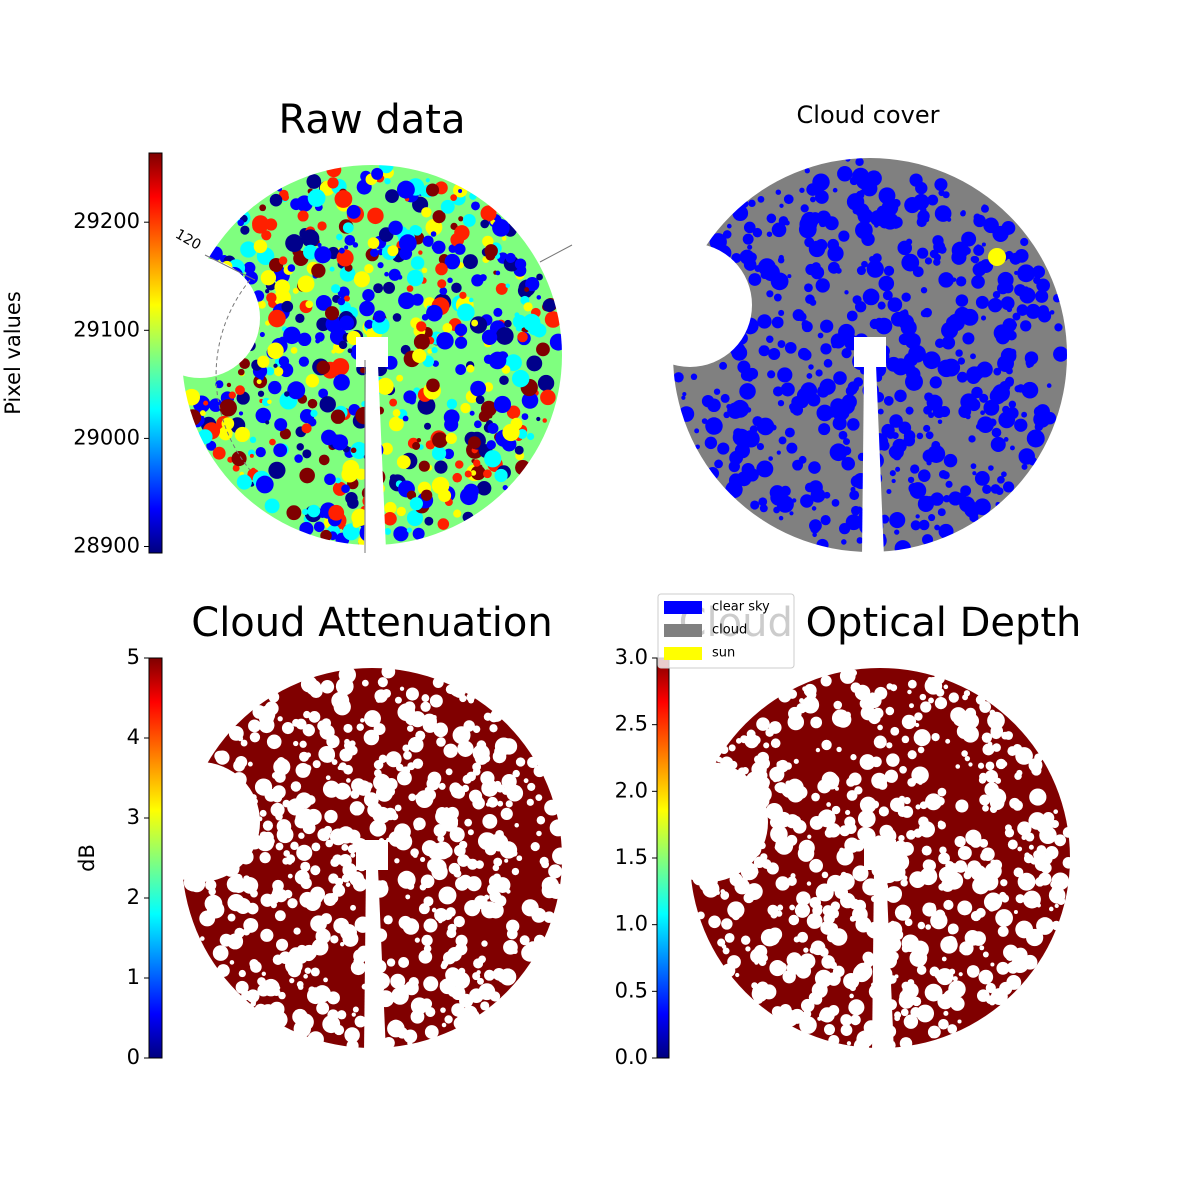 The width and height of the screenshot is (1200, 1200). What do you see at coordinates (106, 221) in the screenshot?
I see `colorbar-tick-label: 29200` at bounding box center [106, 221].